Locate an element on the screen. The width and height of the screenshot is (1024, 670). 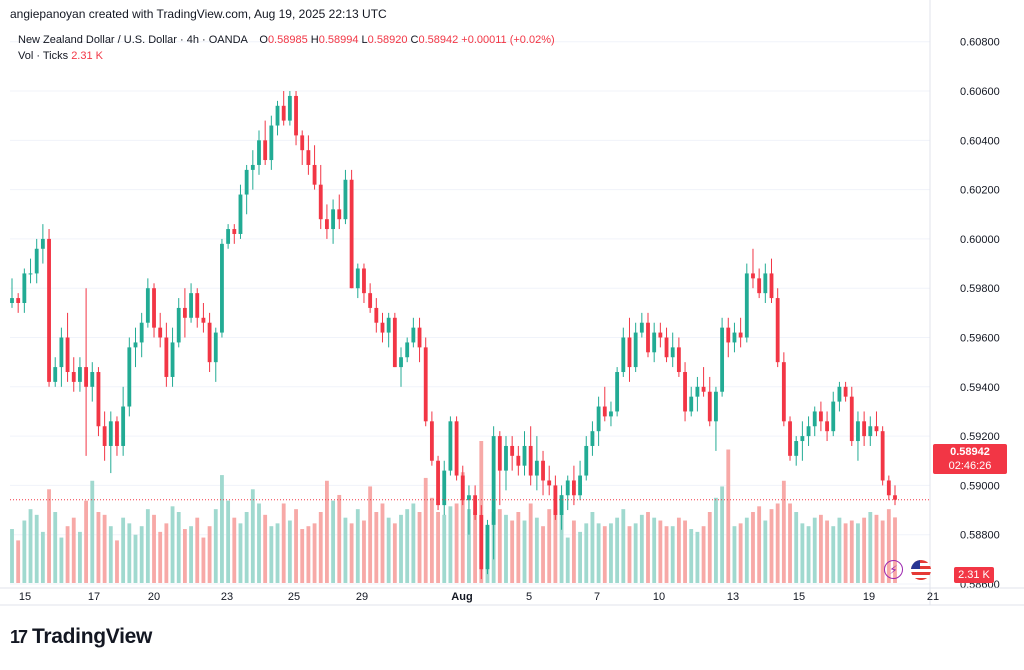
last-price: 0.58942 is located at coordinates (970, 452).